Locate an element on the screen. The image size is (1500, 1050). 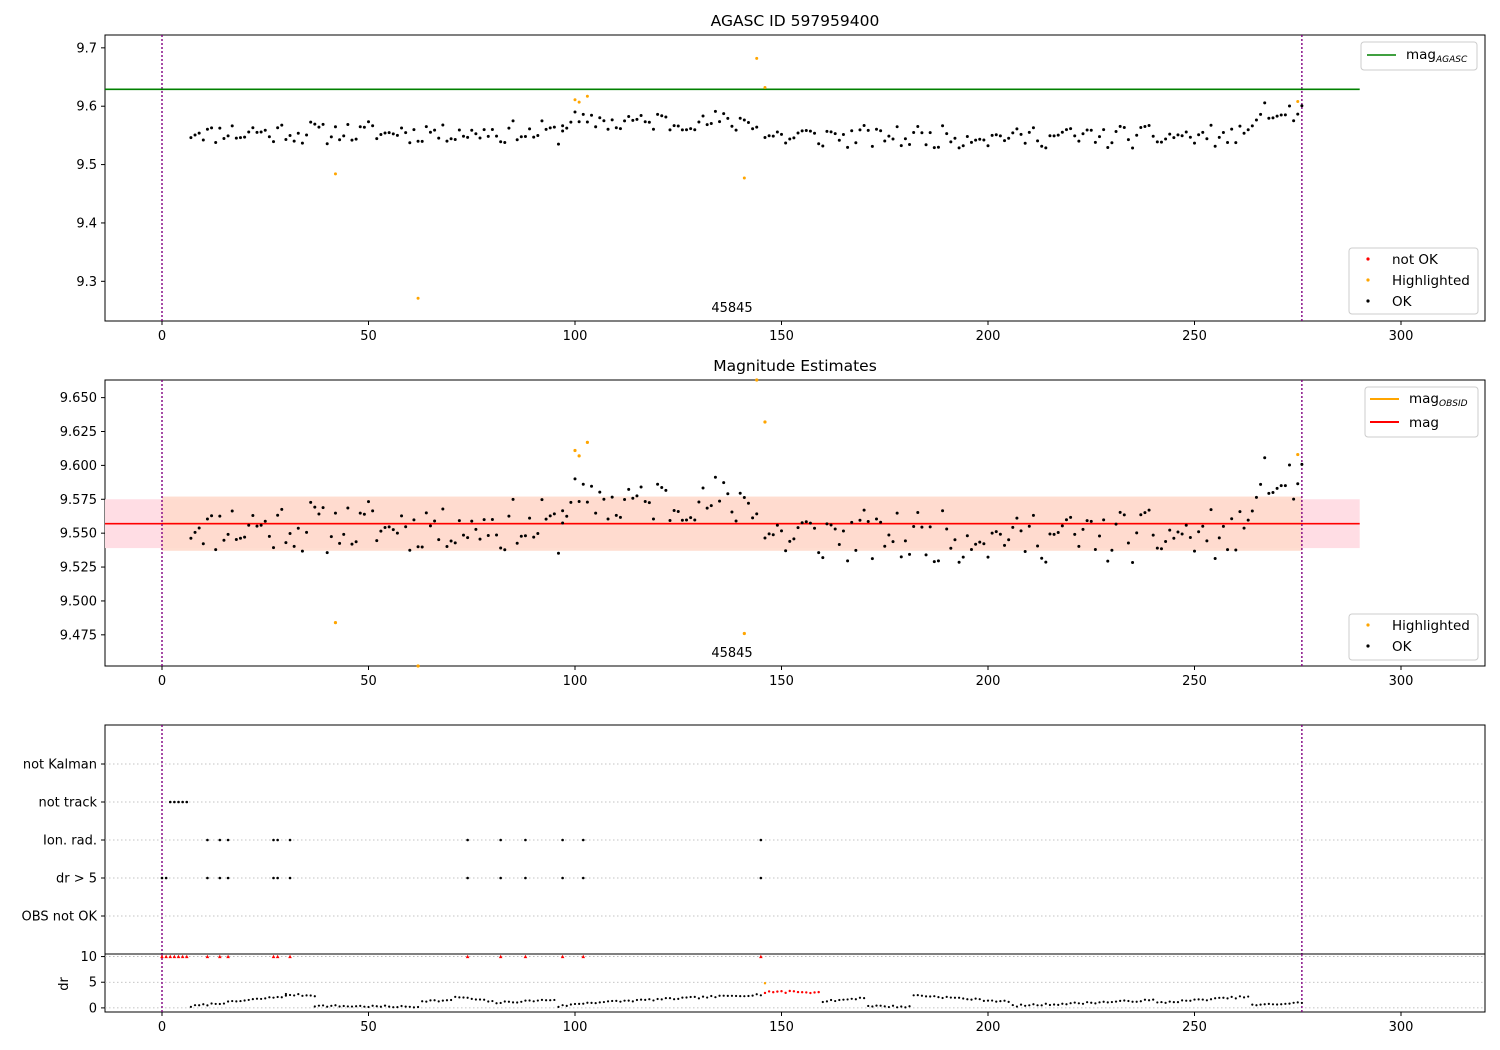
dr-ytick-label: 0 is located at coordinates (93, 1008).